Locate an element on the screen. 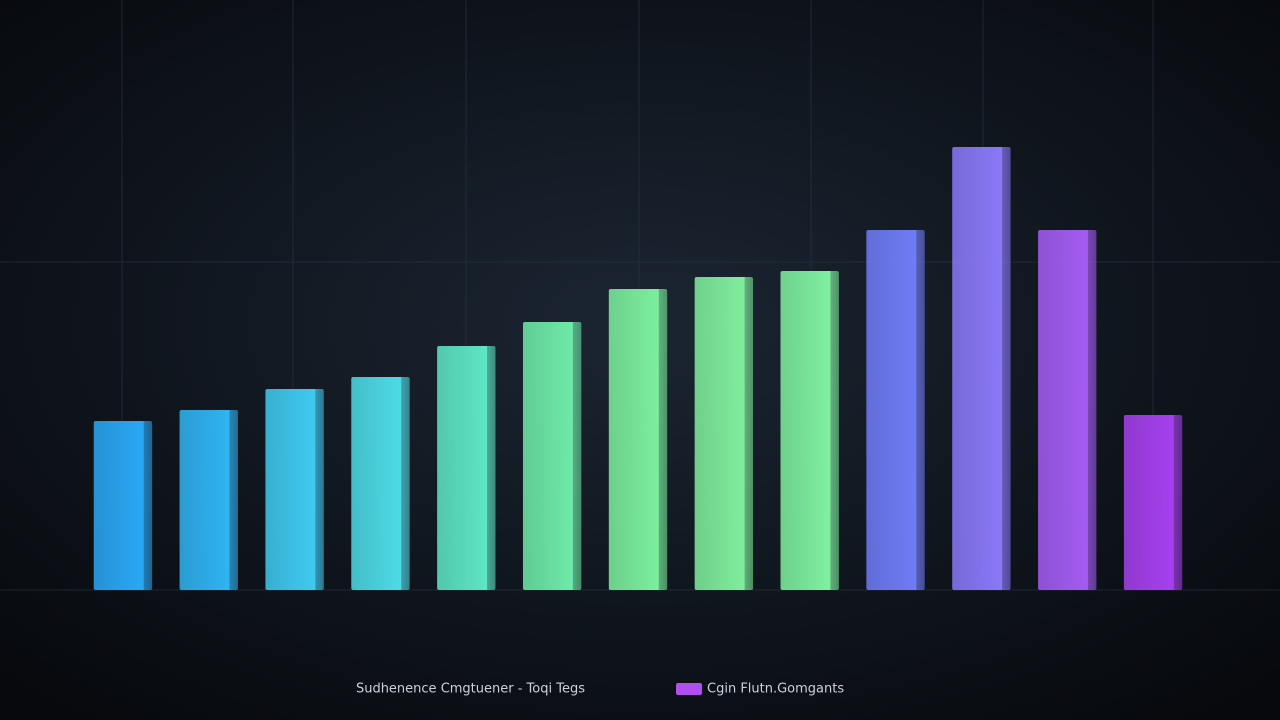 The width and height of the screenshot is (1280, 720). caption: Sudhenence Cmgtuener - Toqi Tegs is located at coordinates (470, 689).